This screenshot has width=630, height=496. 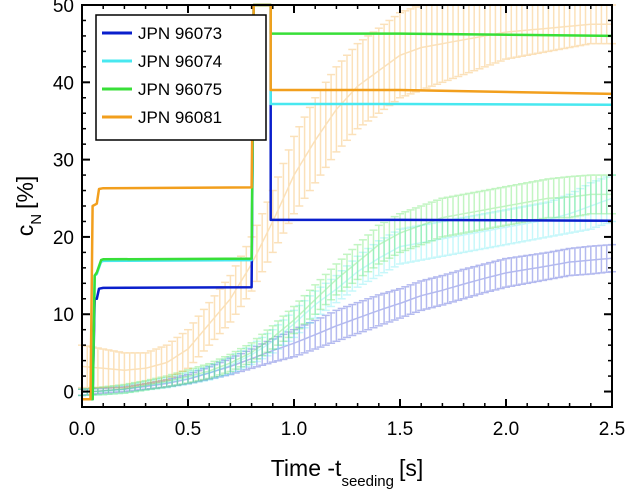 What do you see at coordinates (347, 472) in the screenshot?
I see `x-axis-label: Time -tseeding [s]` at bounding box center [347, 472].